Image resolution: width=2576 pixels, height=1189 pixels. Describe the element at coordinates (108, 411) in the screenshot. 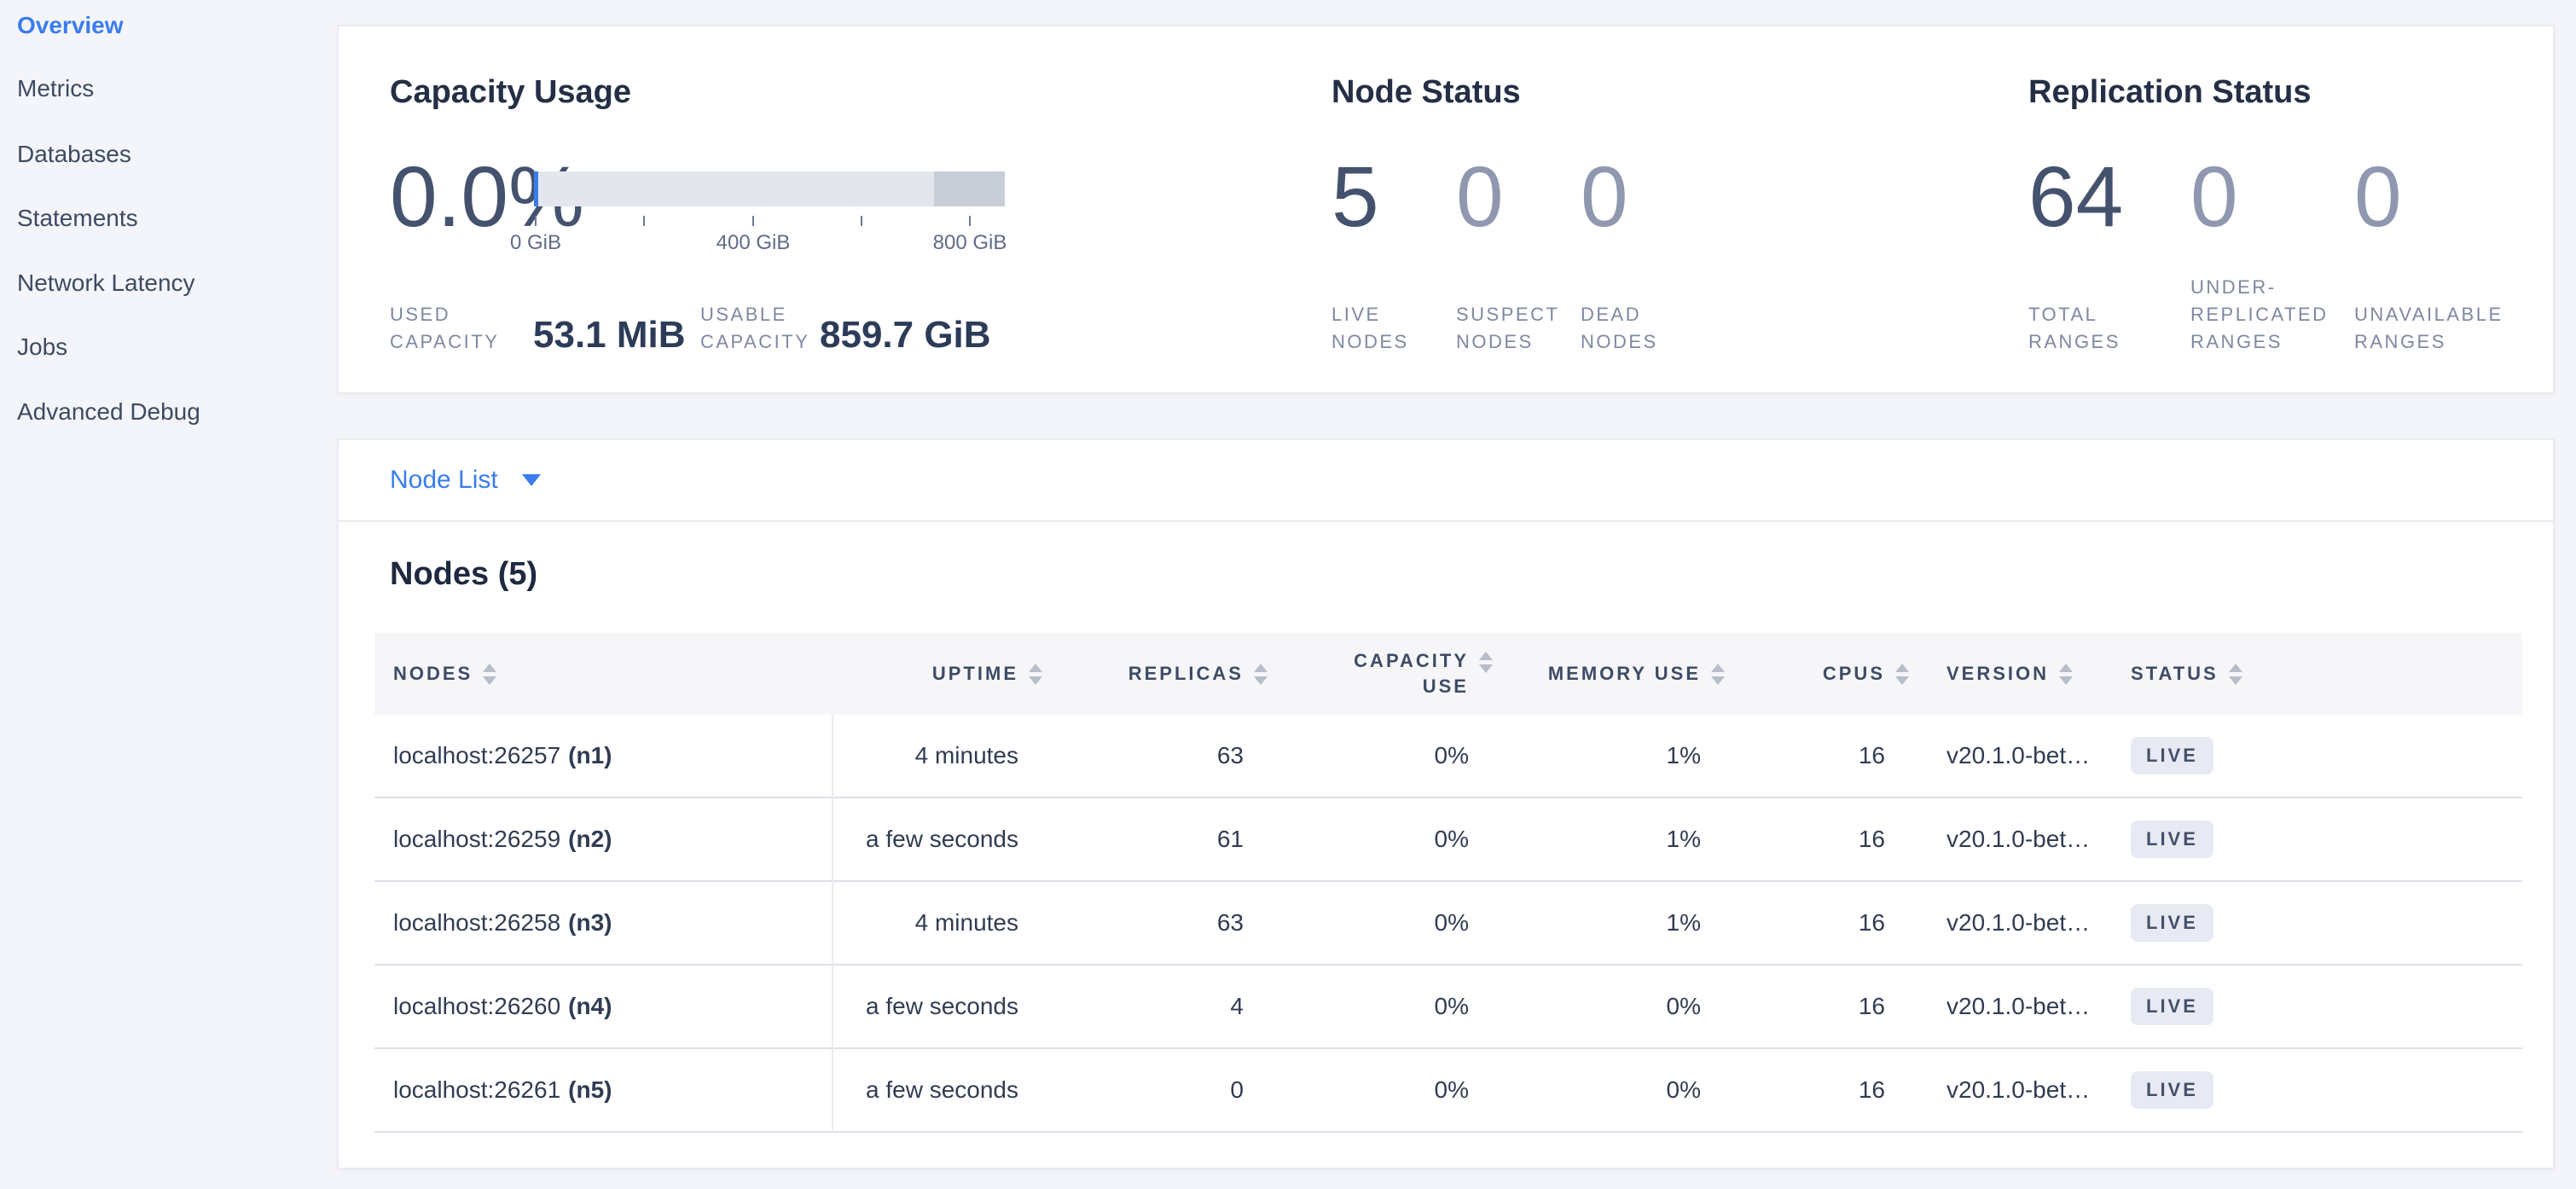

I see `sidebar-item-advanced-debug: Advanced Debug` at that location.